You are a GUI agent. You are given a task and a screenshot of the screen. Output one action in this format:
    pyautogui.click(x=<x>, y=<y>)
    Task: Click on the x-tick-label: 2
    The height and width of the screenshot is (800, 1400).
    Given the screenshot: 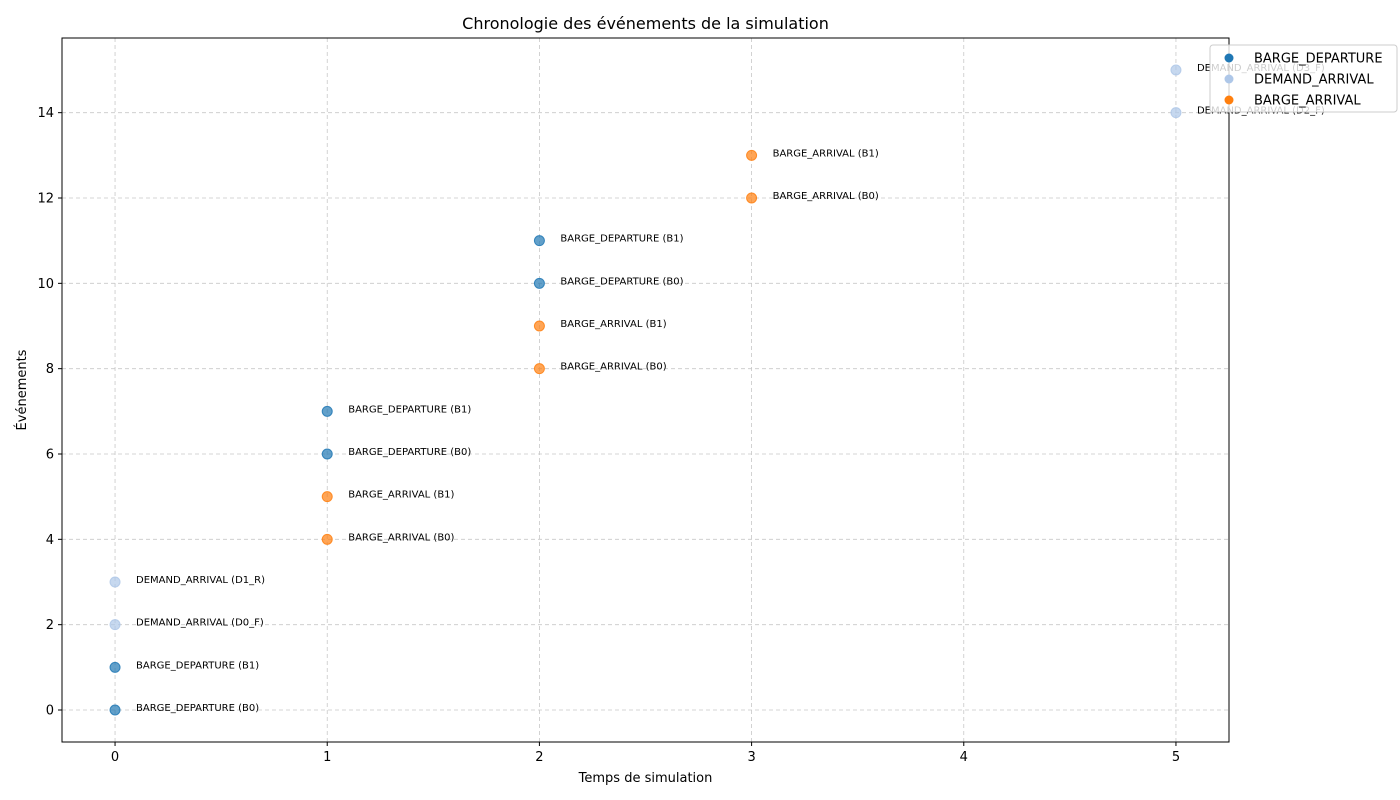 What is the action you would take?
    pyautogui.click(x=539, y=757)
    